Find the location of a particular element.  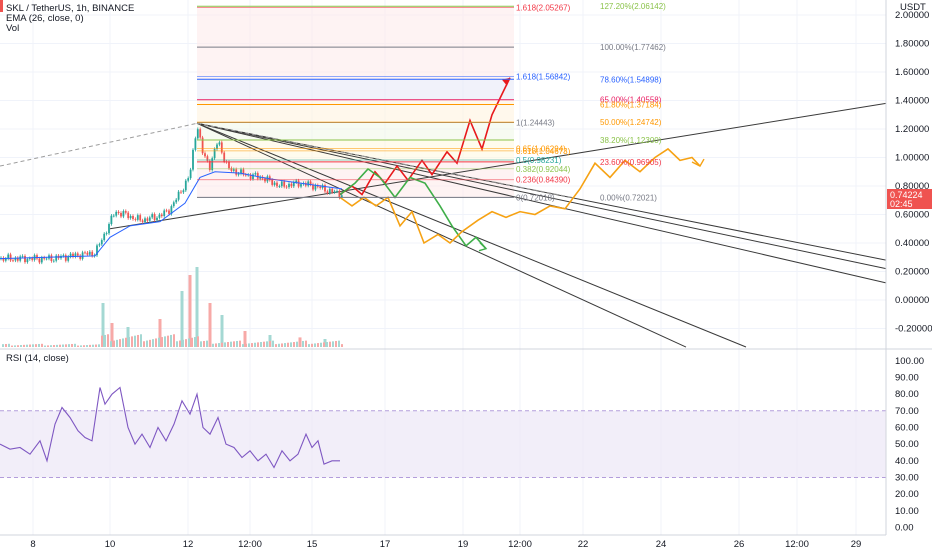

trendline is located at coordinates (99, 144).